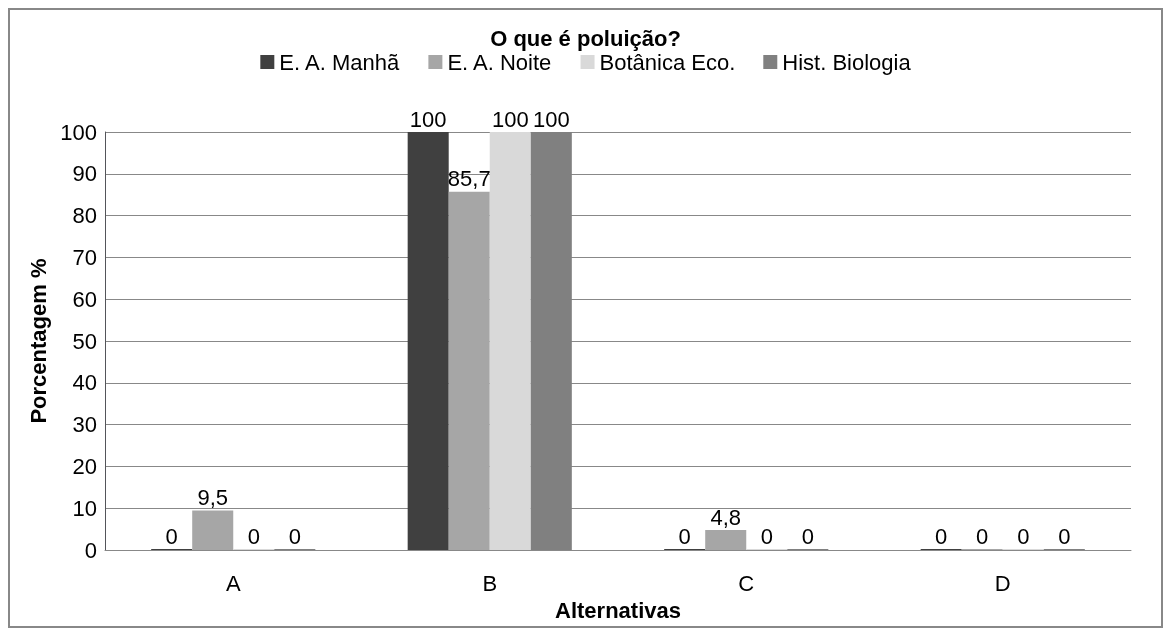 The image size is (1175, 643). Describe the element at coordinates (469, 179) in the screenshot. I see `data-label: 85,7` at that location.